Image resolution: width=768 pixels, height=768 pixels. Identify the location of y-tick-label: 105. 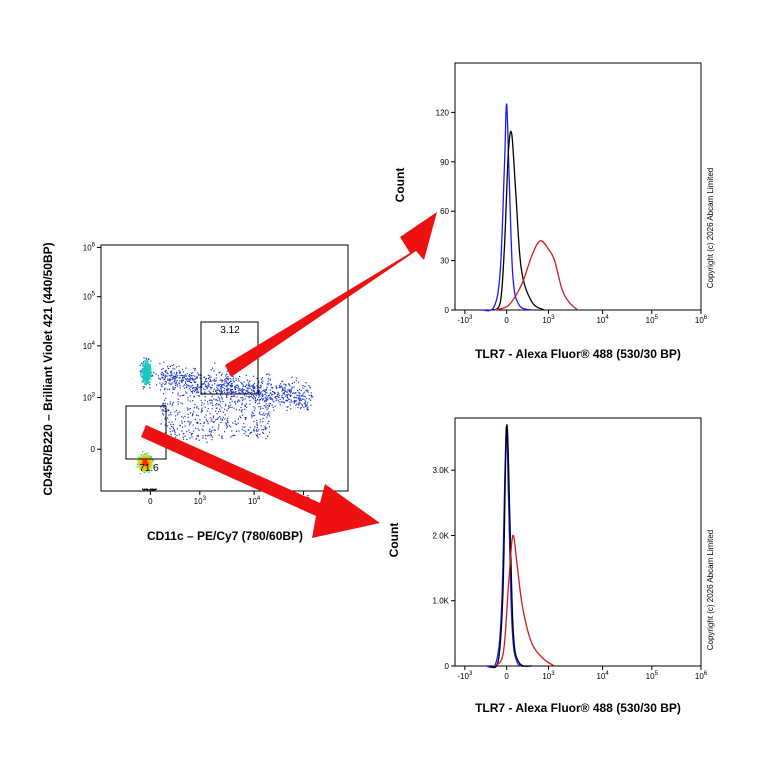
(89, 297).